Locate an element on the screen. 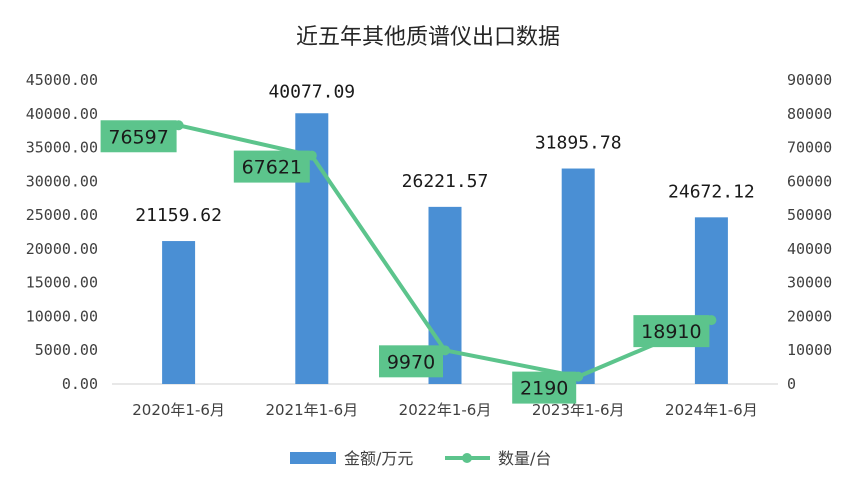 The width and height of the screenshot is (857, 485). legend: 金额/万元 数量/台 is located at coordinates (420, 458).